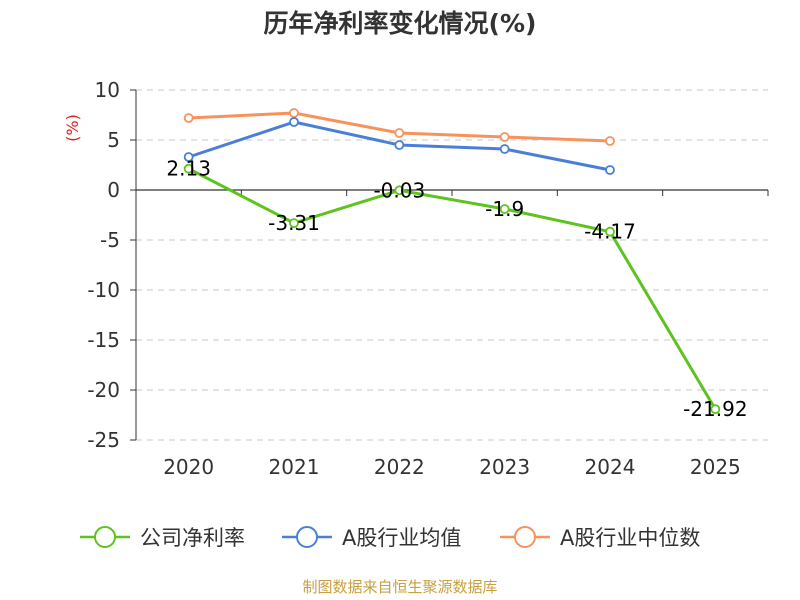 The height and width of the screenshot is (600, 800). What do you see at coordinates (103, 290) in the screenshot?
I see `y-tick-label: -10` at bounding box center [103, 290].